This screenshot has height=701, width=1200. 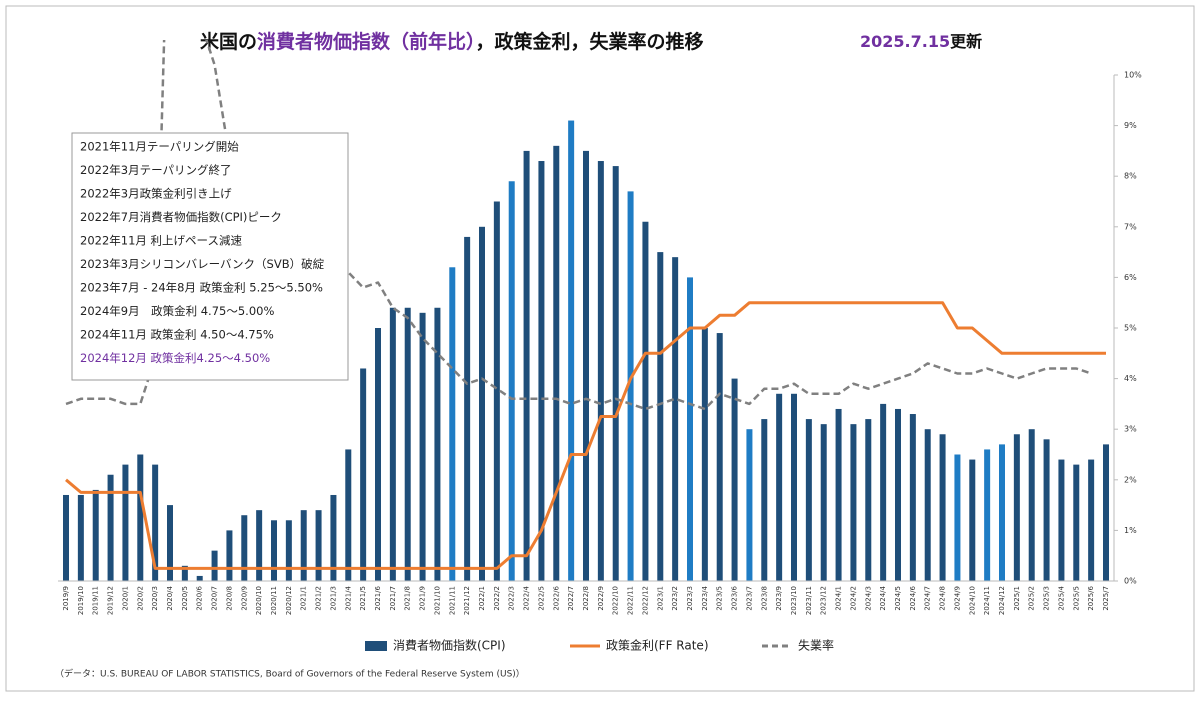 What do you see at coordinates (155, 598) in the screenshot?
I see `x-tick-label: 2020/3` at bounding box center [155, 598].